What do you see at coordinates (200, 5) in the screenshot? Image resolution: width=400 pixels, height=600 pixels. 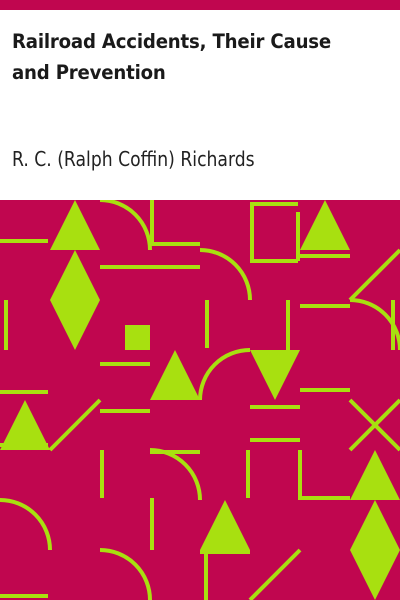 I see `top-accent-stripe` at bounding box center [200, 5].